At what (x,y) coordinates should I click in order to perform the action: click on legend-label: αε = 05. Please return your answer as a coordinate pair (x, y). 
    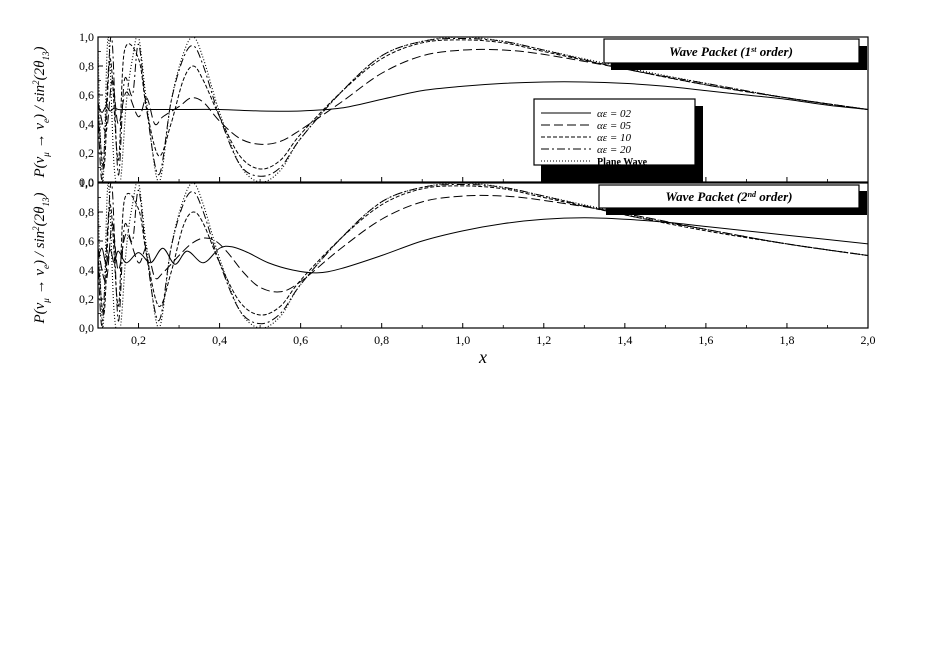
    Looking at the image, I should click on (614, 126).